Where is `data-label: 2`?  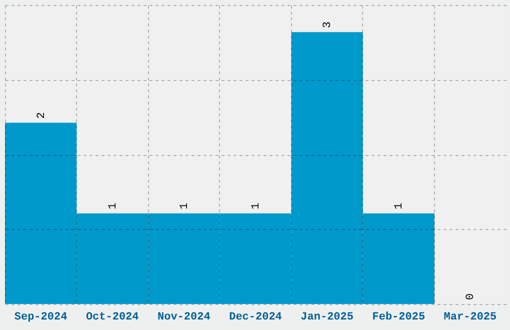 data-label: 2 is located at coordinates (42, 115).